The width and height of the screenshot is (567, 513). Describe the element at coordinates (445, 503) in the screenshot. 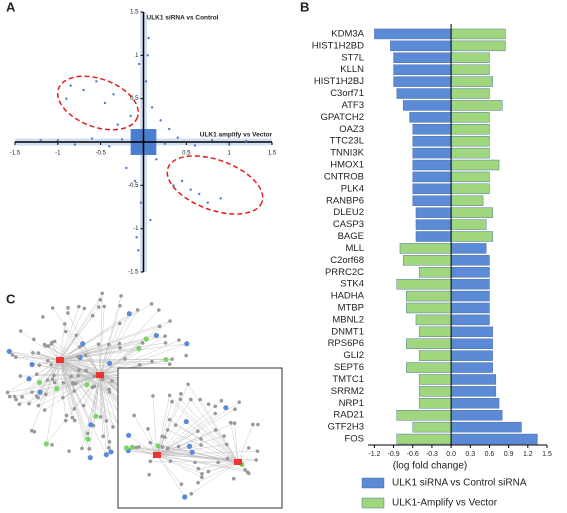

I see `legend-label: ULK1-Amplify vs Vector` at that location.